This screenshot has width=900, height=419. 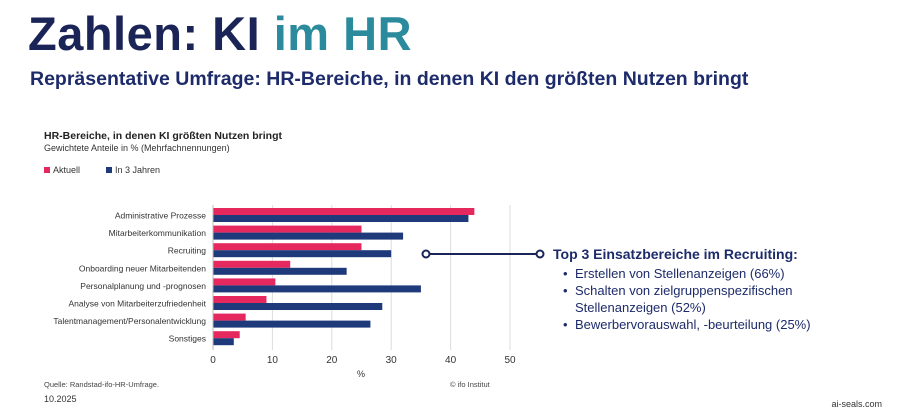 I want to click on category-label: Personalplanung und -prognosen, so click(x=143, y=286).